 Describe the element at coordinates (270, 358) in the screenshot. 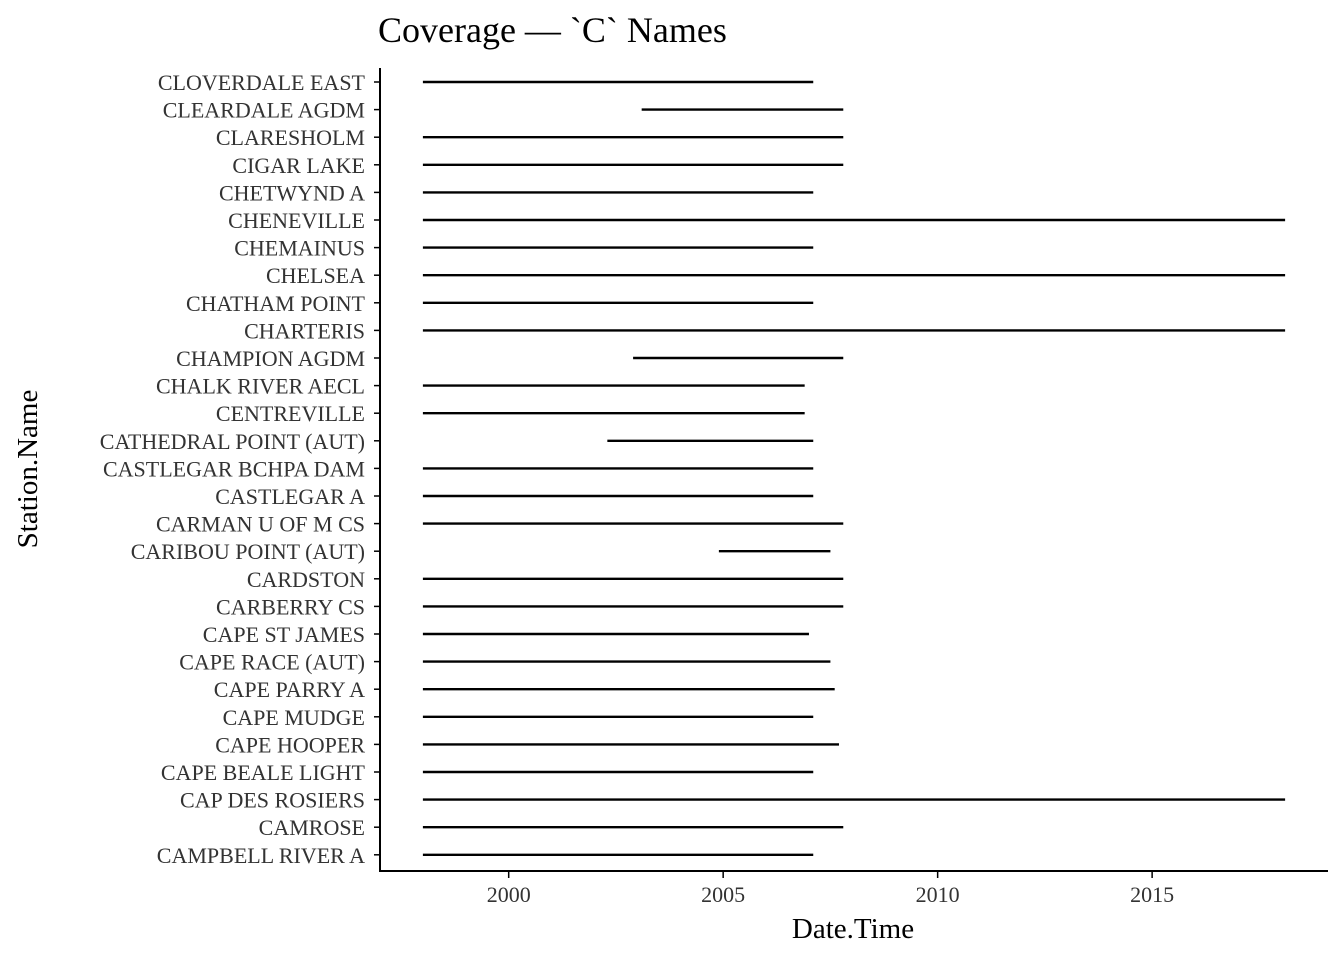

I see `y-tick-label: CHAMPION AGDM` at that location.